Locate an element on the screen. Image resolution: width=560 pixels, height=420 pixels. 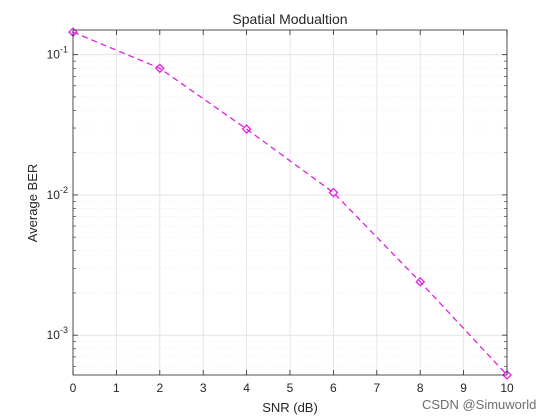
x-tick-label: 1 is located at coordinates (116, 388).